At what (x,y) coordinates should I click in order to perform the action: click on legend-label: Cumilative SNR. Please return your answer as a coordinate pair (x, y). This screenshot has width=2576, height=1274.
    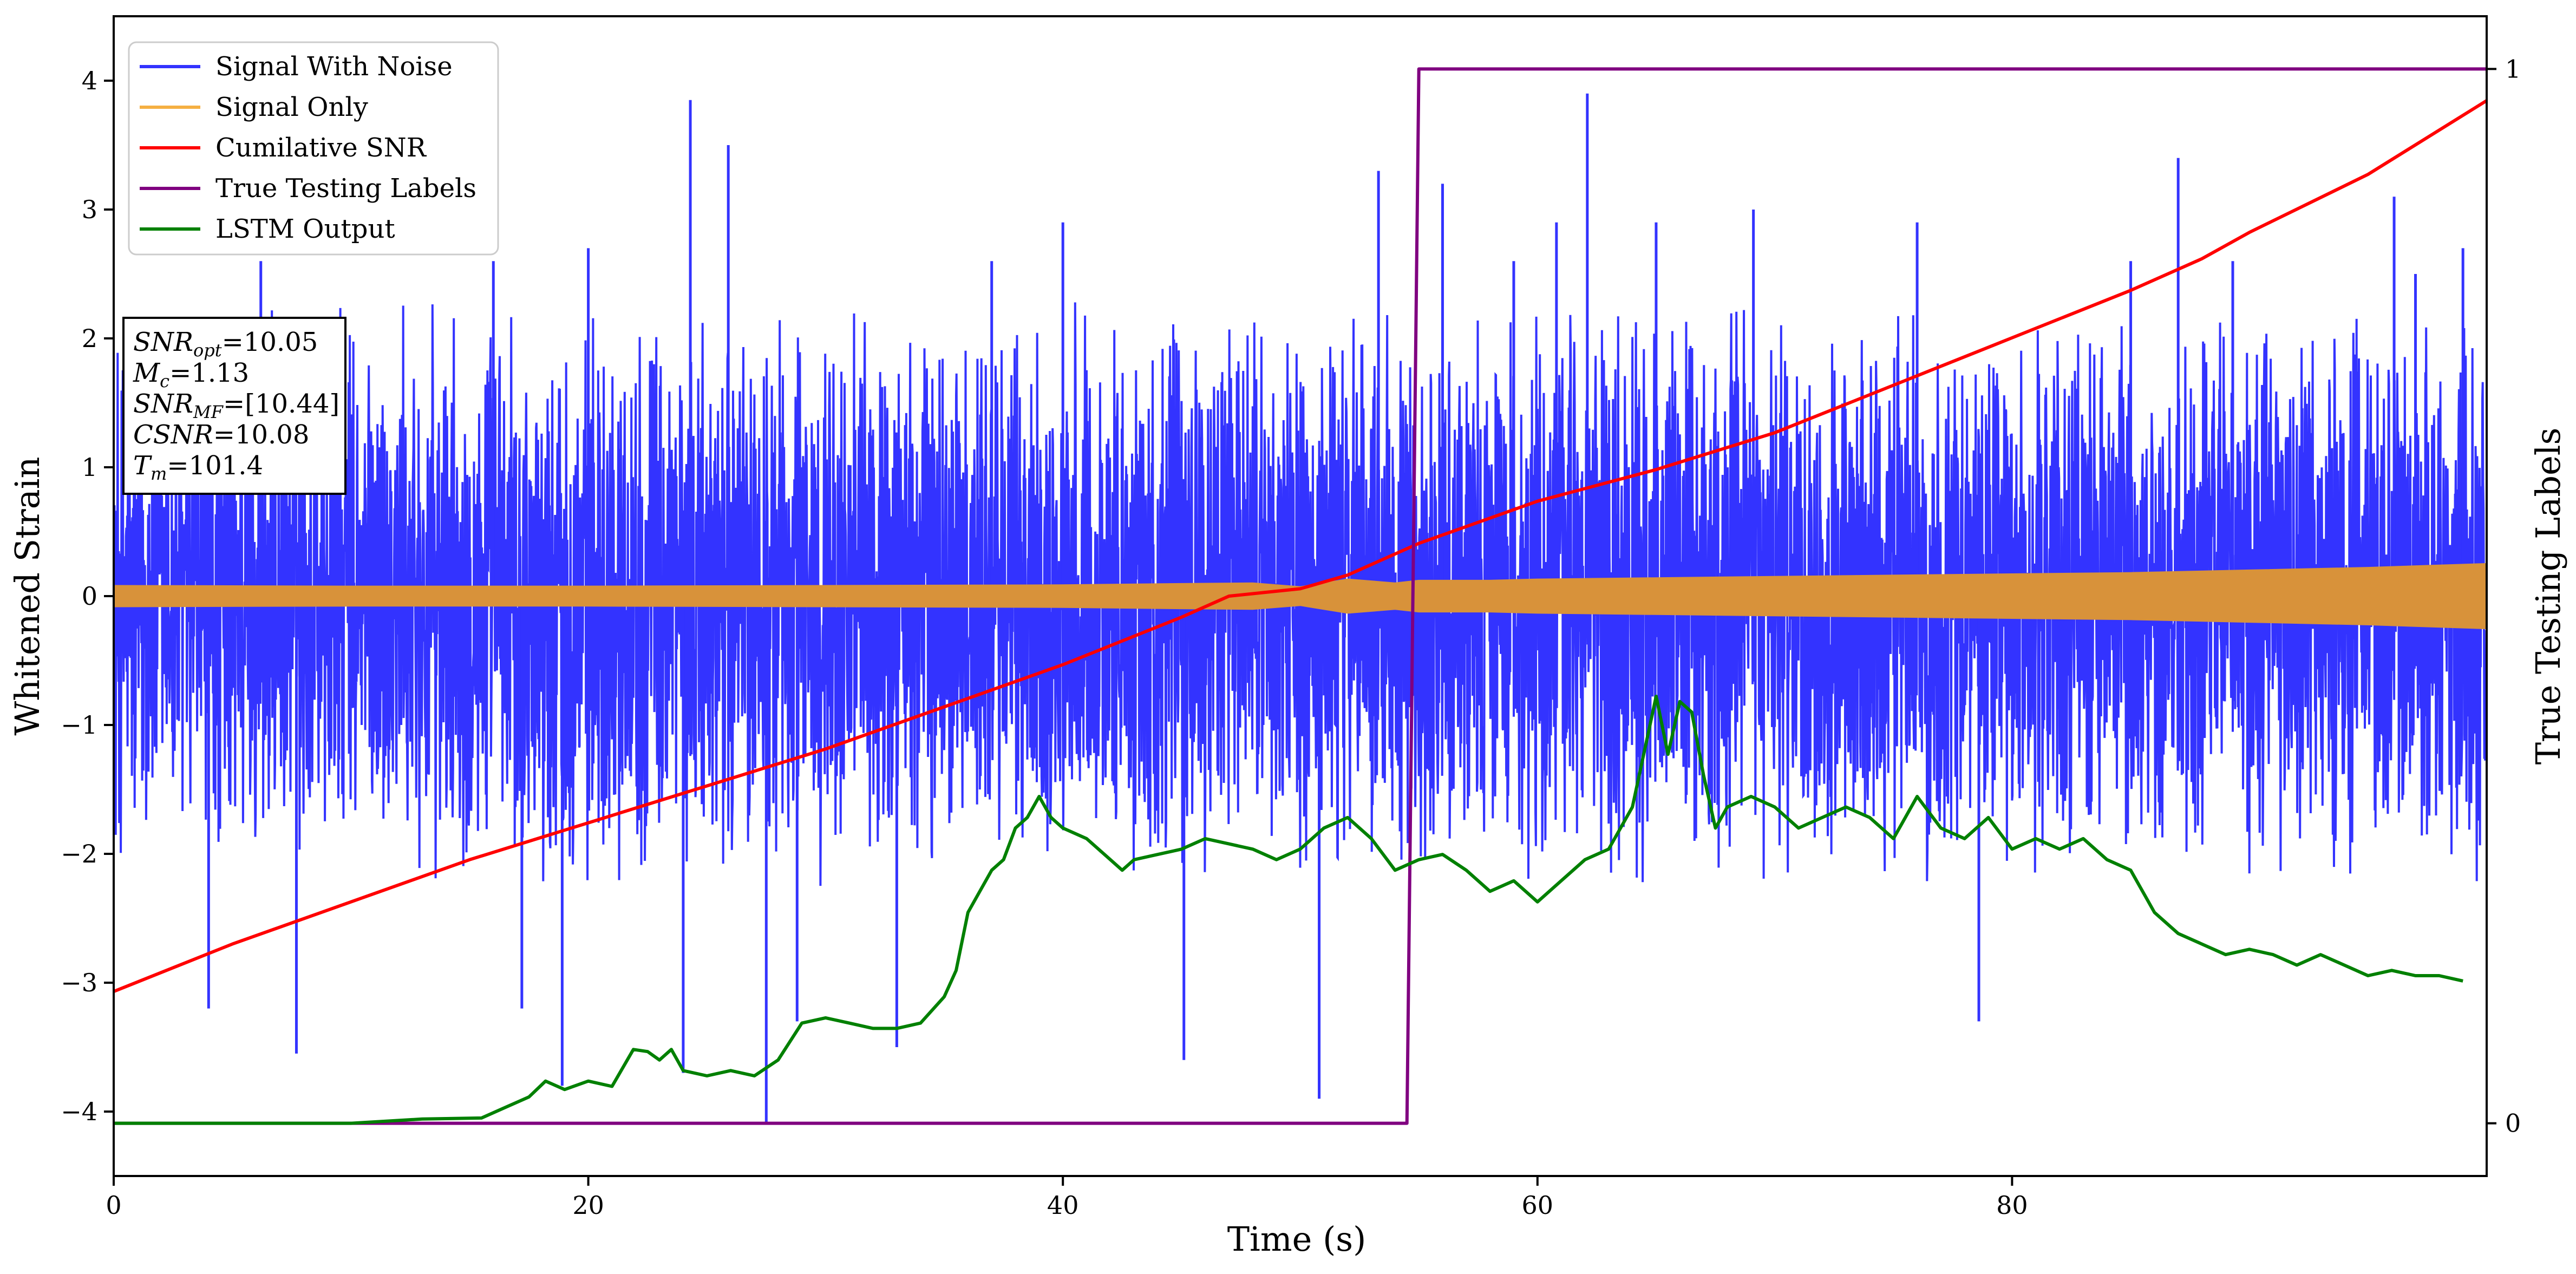
    Looking at the image, I should click on (321, 148).